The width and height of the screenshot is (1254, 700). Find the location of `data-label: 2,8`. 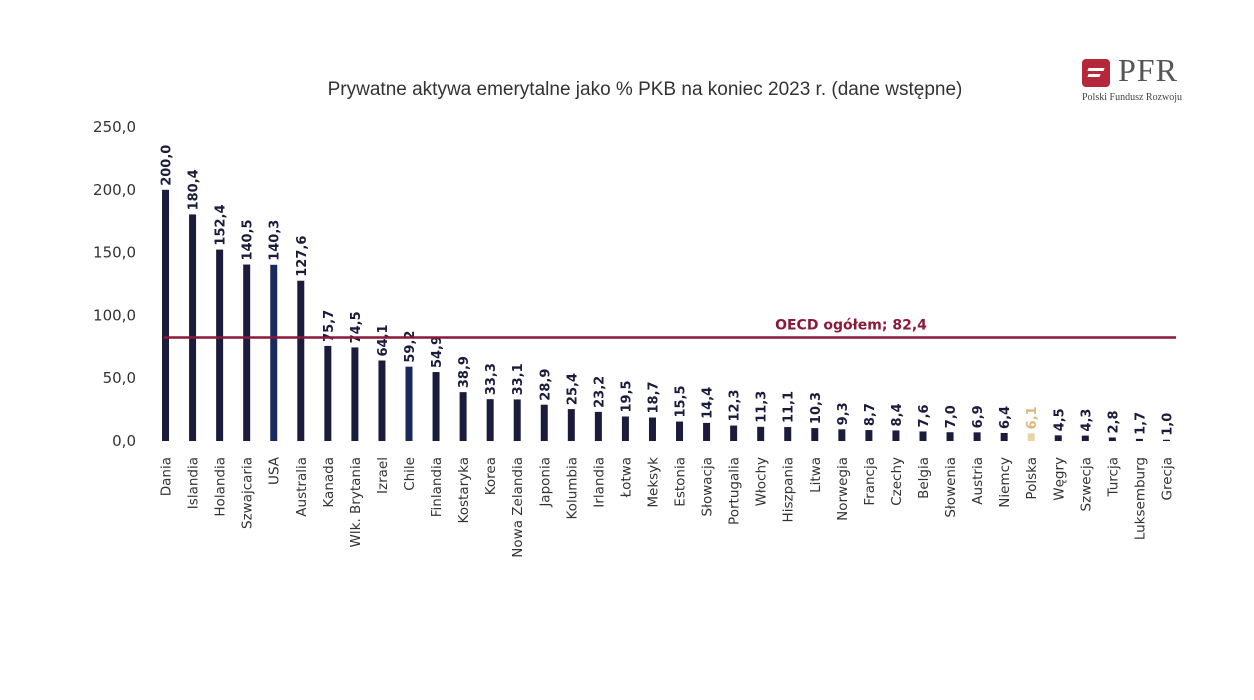

data-label: 2,8 is located at coordinates (1113, 421).